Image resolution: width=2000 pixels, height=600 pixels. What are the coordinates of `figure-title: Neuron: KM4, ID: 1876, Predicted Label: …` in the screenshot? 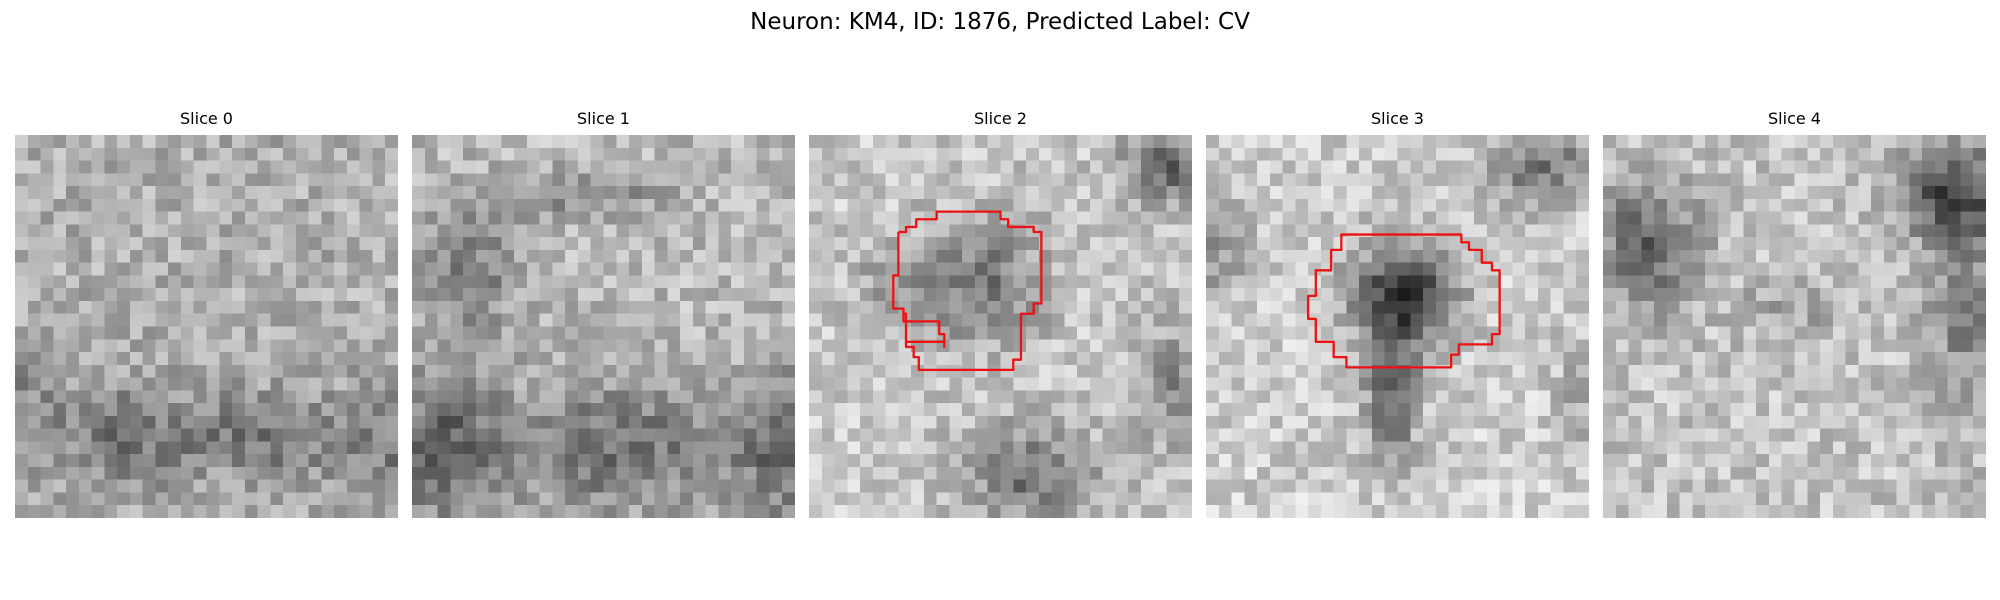 It's located at (1000, 22).